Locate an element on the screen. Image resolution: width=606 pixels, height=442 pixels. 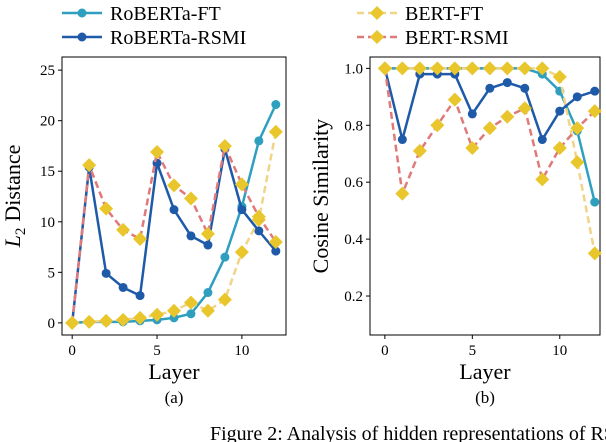
y-axis-label-text: Distance is located at coordinates (12, 183).